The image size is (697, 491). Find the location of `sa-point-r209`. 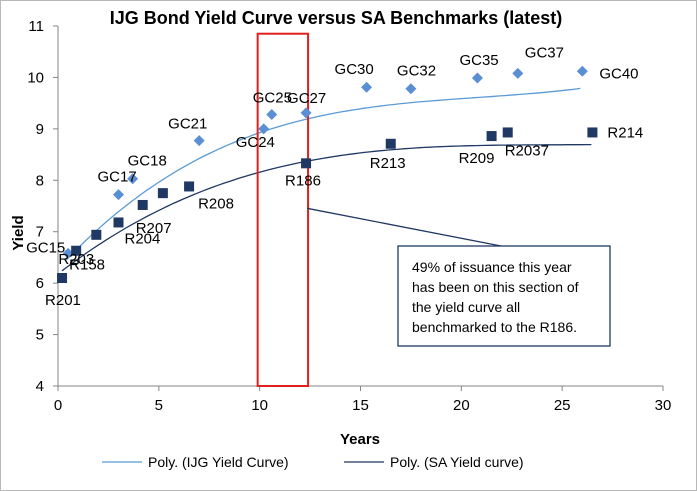

sa-point-r209 is located at coordinates (491, 136).